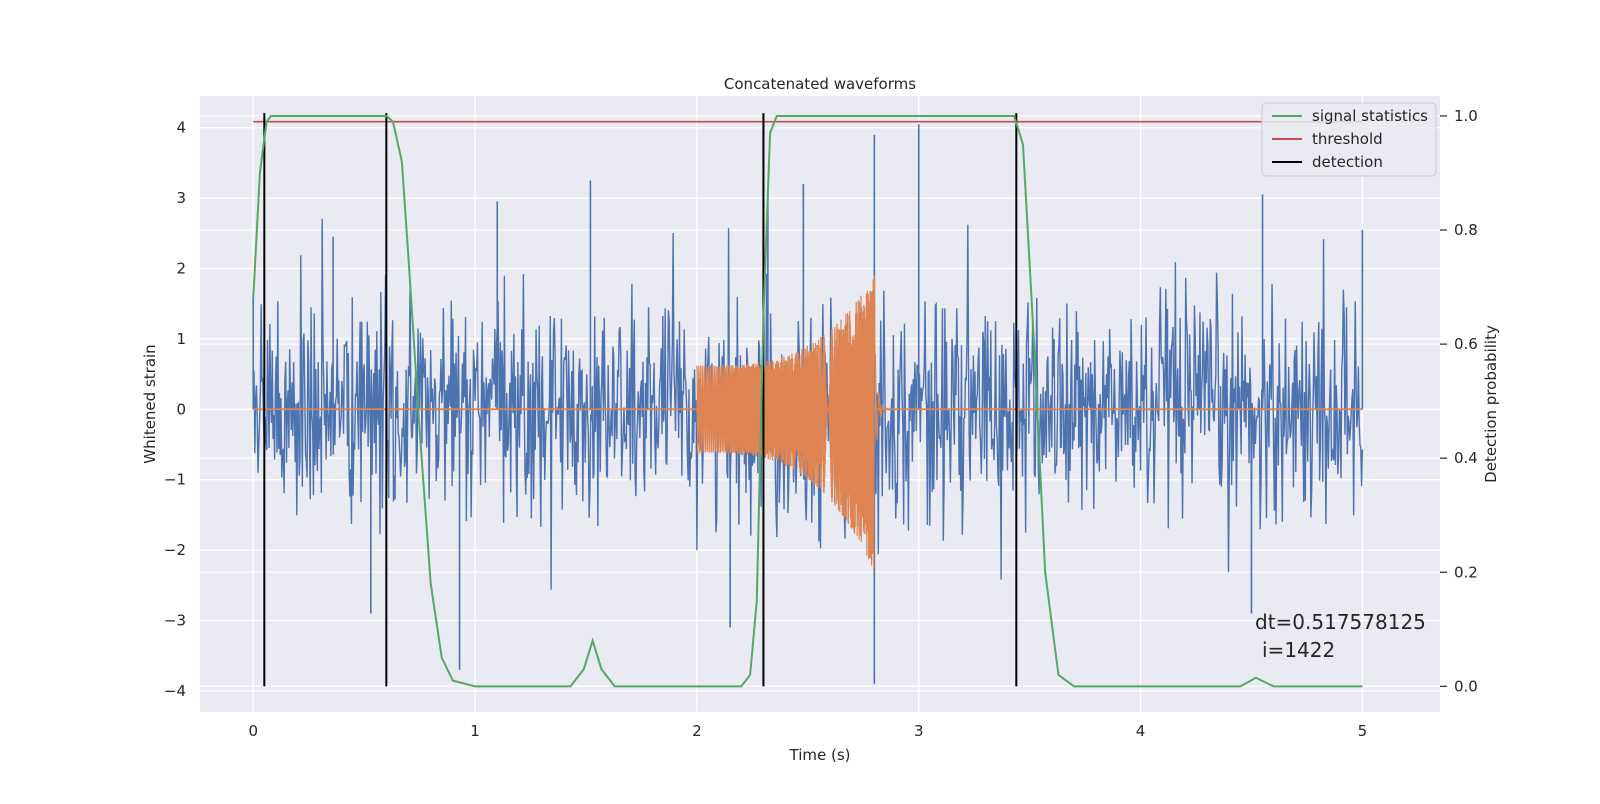  Describe the element at coordinates (1363, 731) in the screenshot. I see `x-tick-label: 5` at that location.